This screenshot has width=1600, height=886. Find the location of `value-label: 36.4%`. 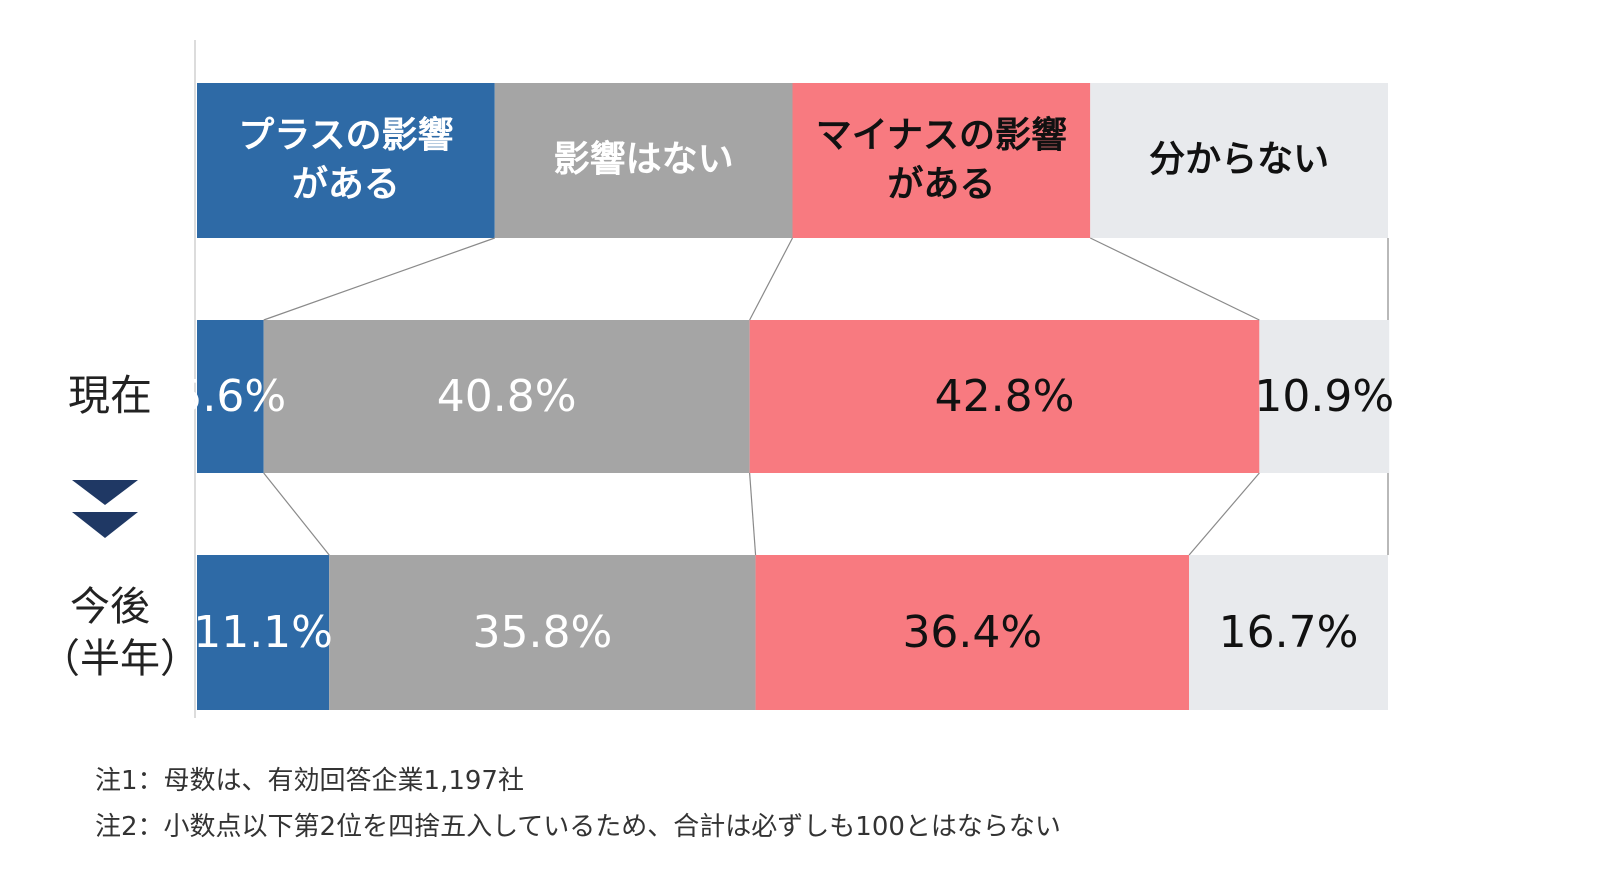

value-label: 36.4% is located at coordinates (972, 632).